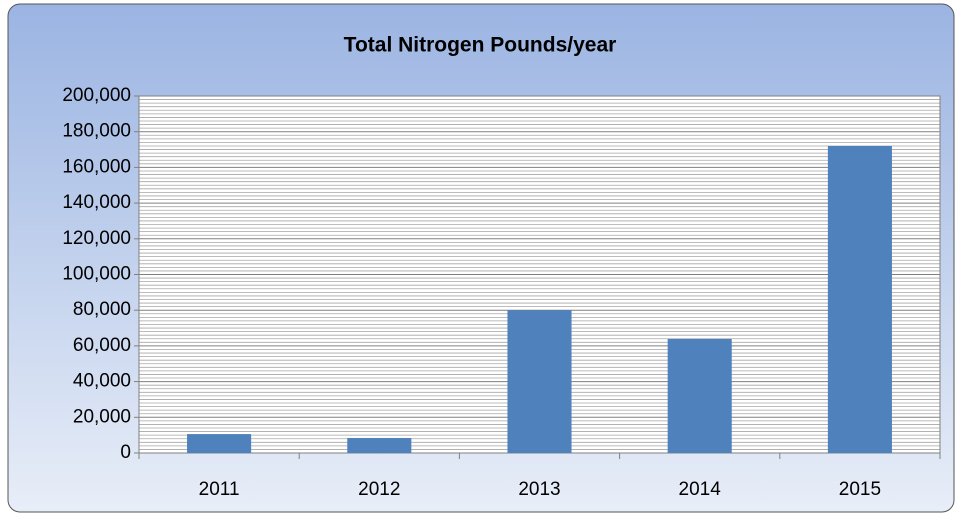  I want to click on y-tick-label: 60,000, so click(102, 345).